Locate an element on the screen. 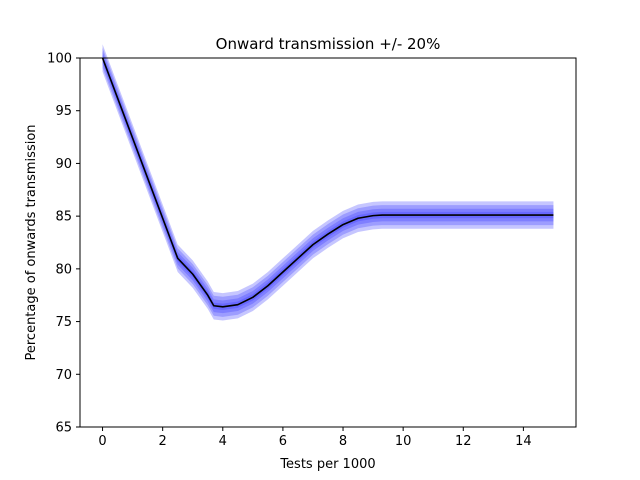 This screenshot has height=480, width=640. x-tick-label: 10 is located at coordinates (403, 441).